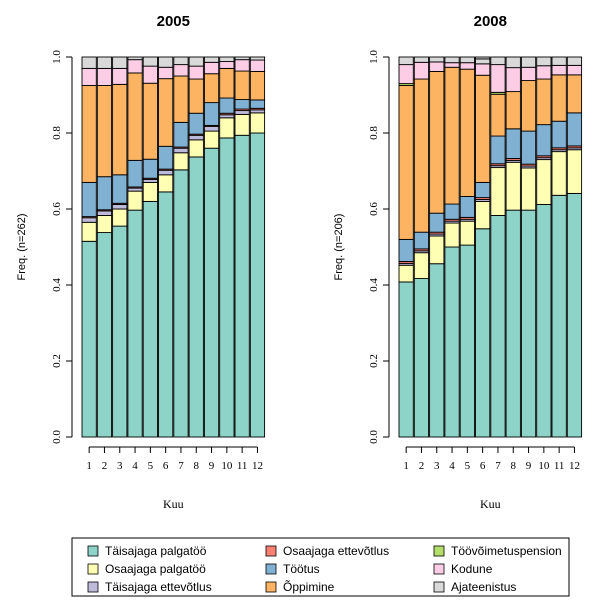  Describe the element at coordinates (406, 466) in the screenshot. I see `x-tick-label: 1` at that location.